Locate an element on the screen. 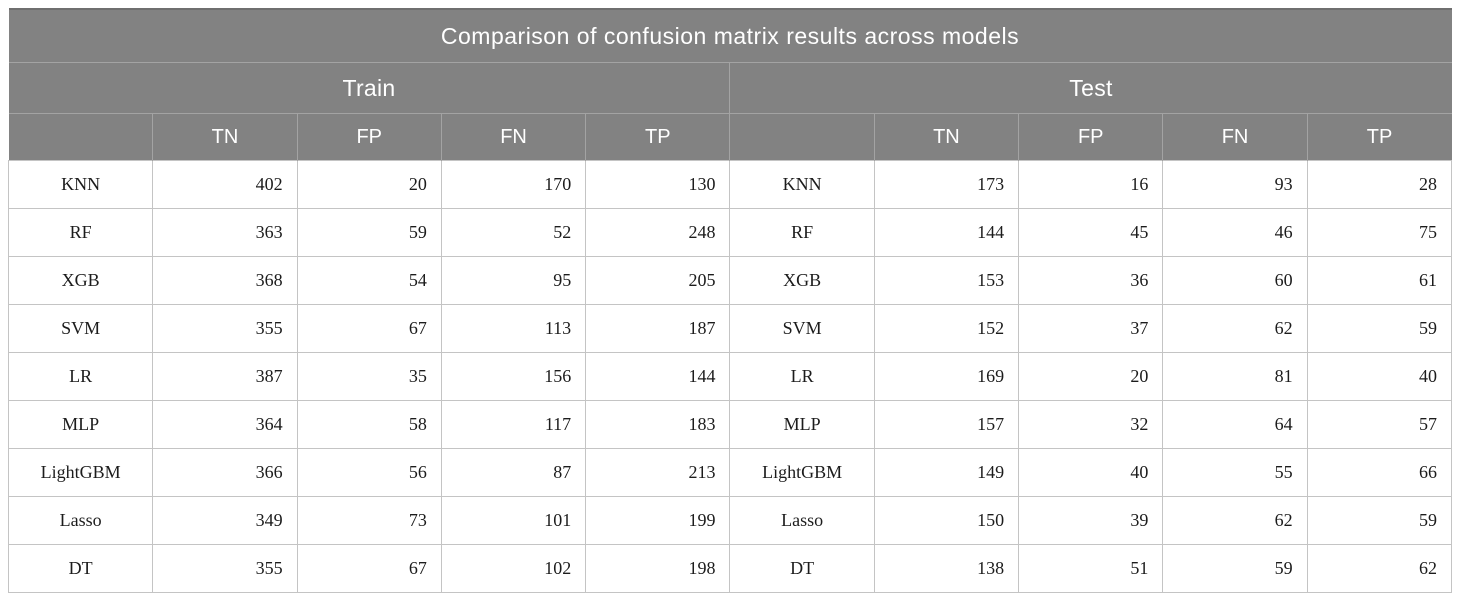 Image resolution: width=1460 pixels, height=606 pixels. value-cell-train: 20 is located at coordinates (369, 184).